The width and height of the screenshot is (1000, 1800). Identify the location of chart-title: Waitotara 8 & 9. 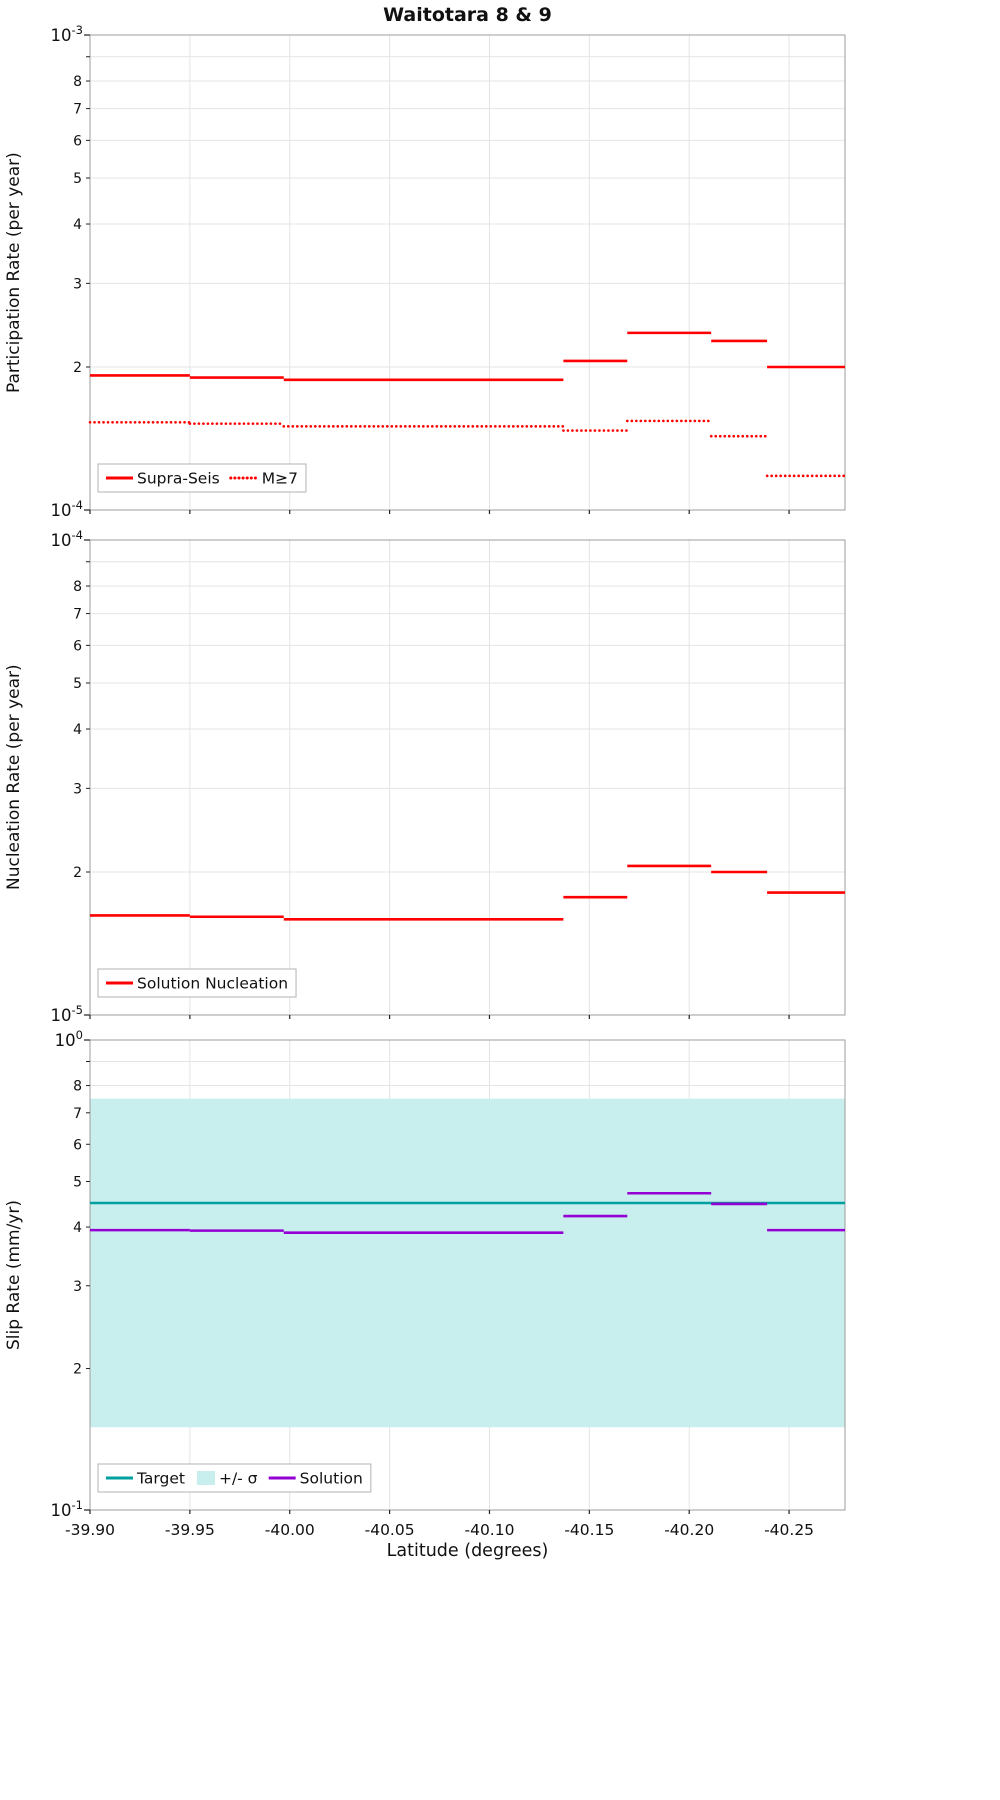
(467, 15).